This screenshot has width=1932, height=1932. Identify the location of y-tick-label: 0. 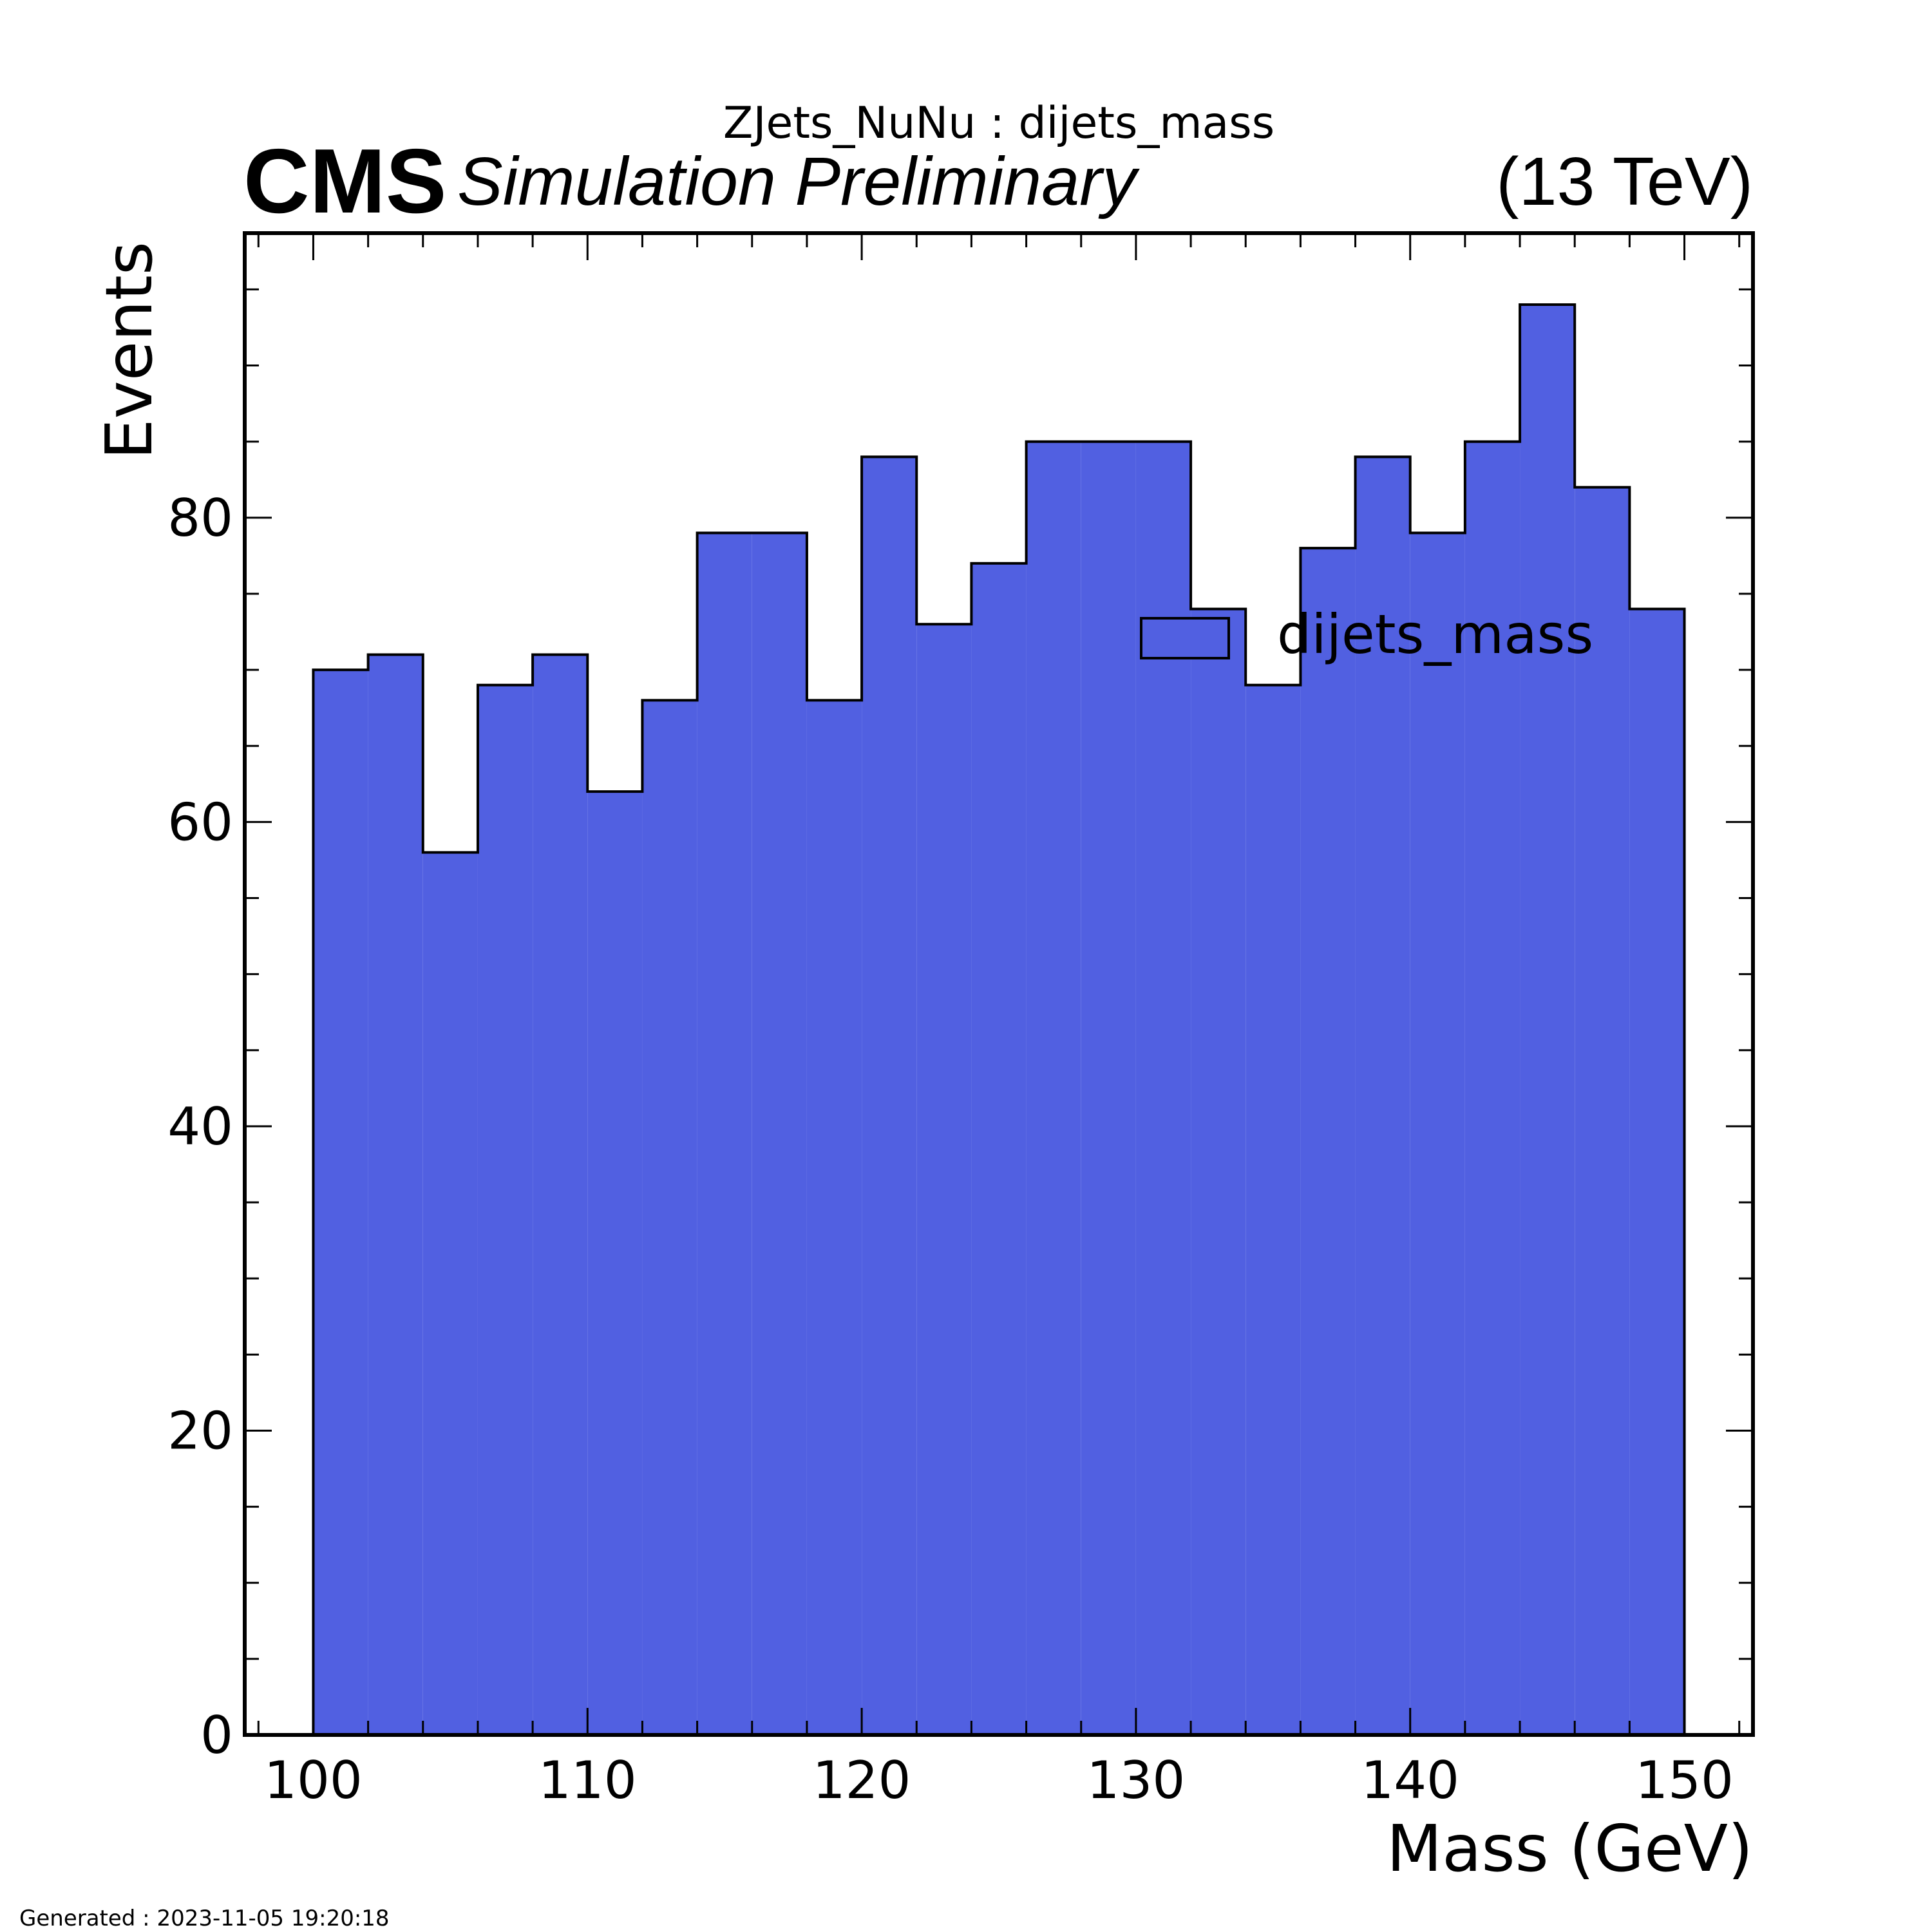
(216, 1735).